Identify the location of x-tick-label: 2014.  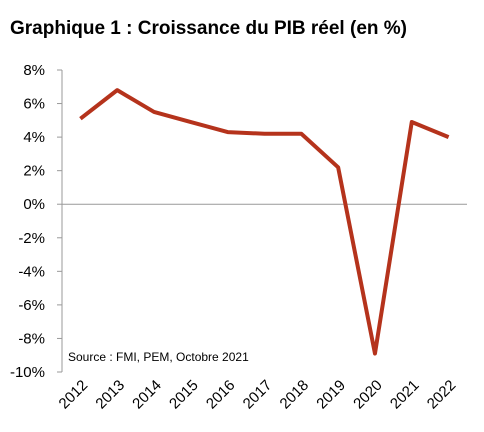
(147, 395).